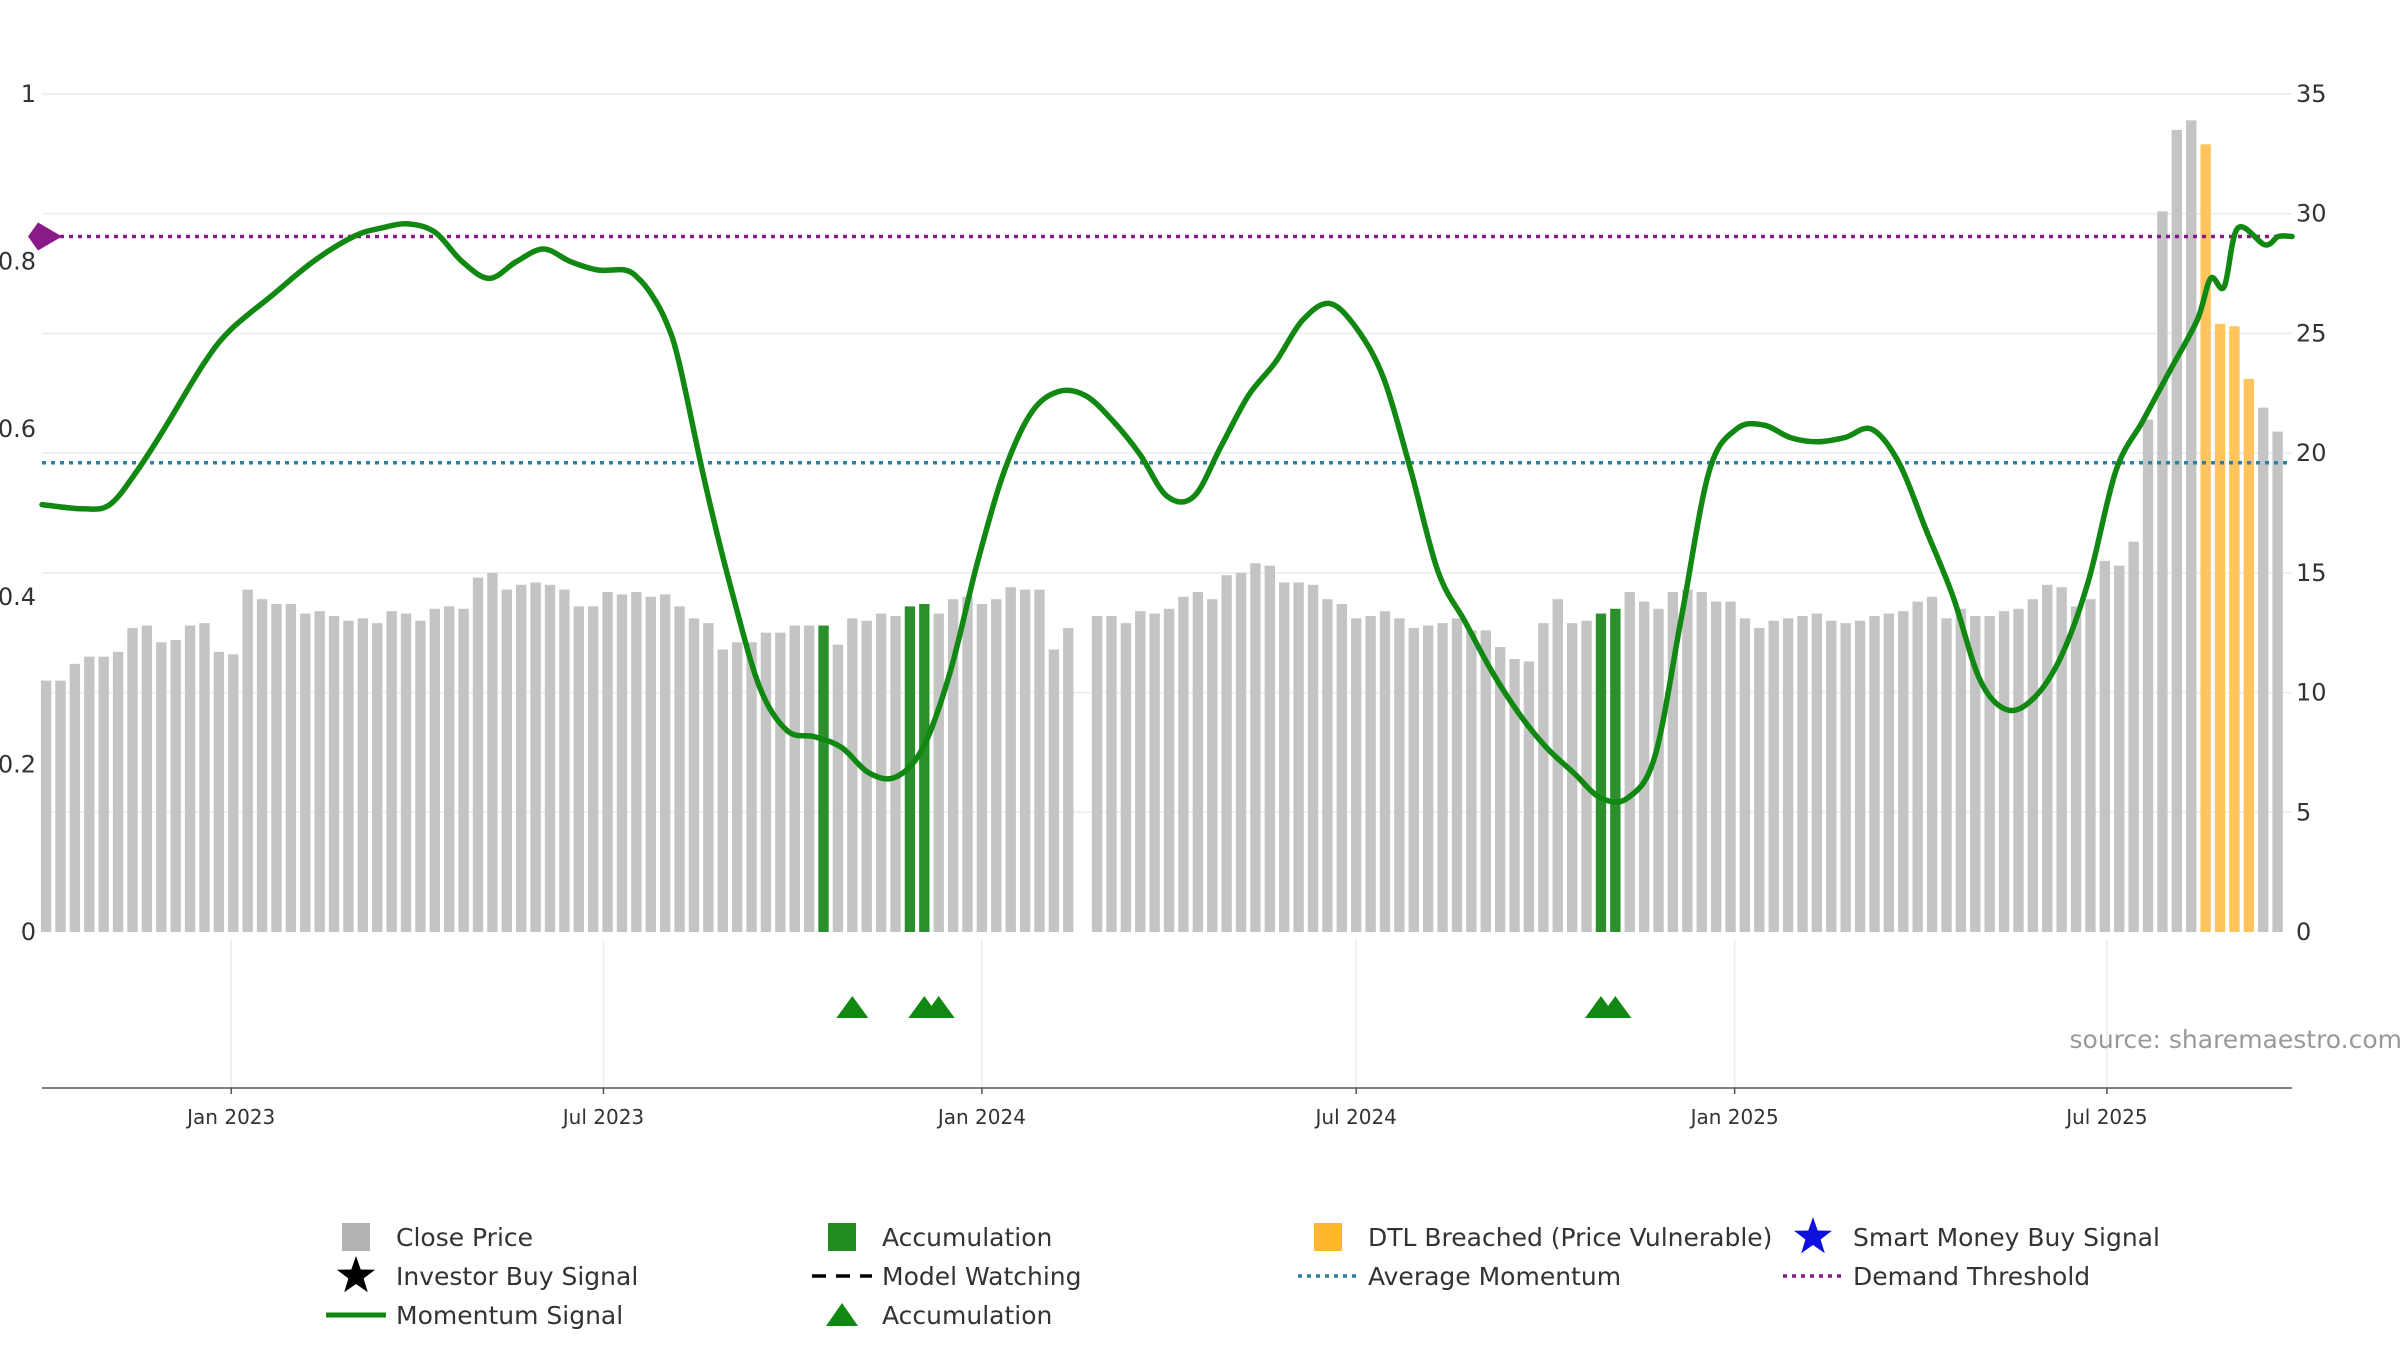 This screenshot has width=2400, height=1350. I want to click on right-axis-tick-label: 15, so click(2311, 573).